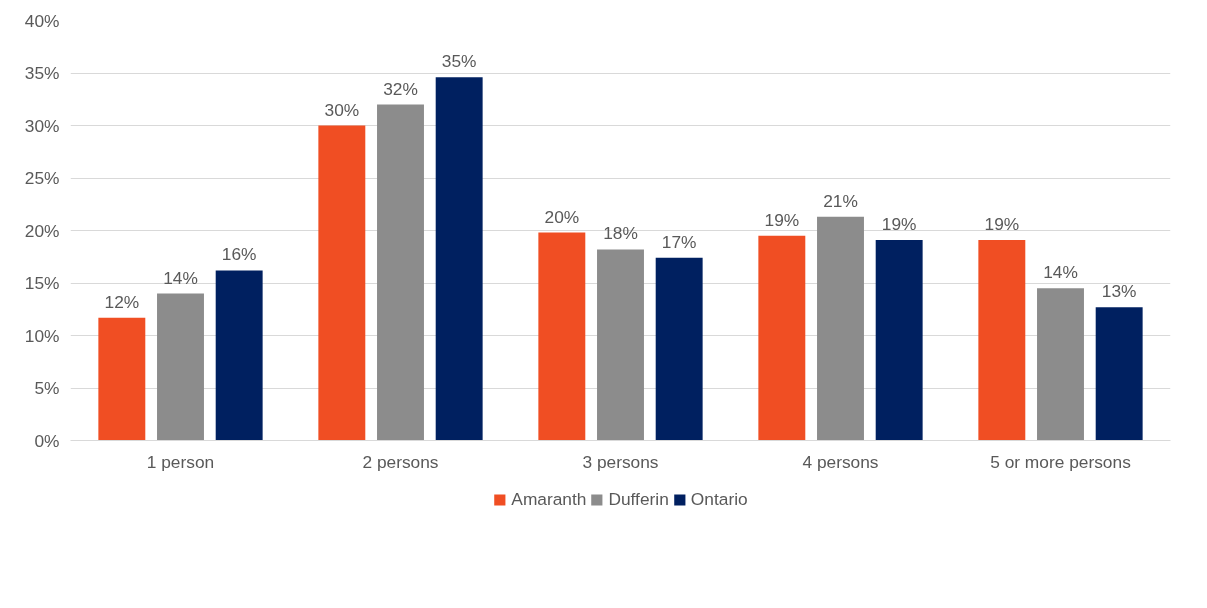 The width and height of the screenshot is (1207, 608). Describe the element at coordinates (180, 461) in the screenshot. I see `x-tick-label: 1 person` at that location.